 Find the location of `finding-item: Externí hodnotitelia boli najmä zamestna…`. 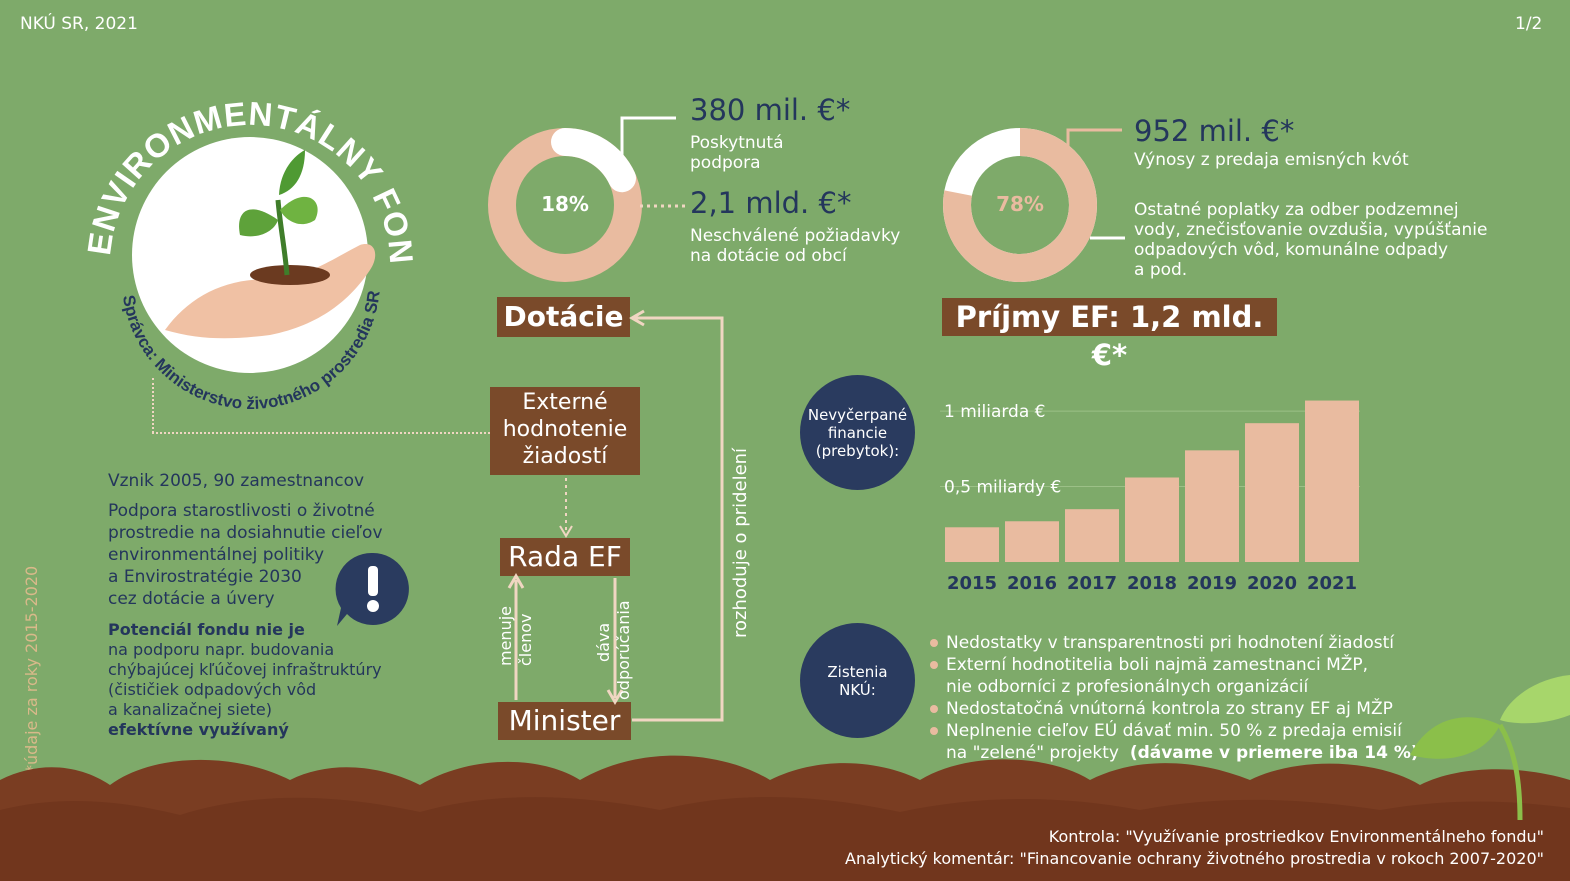

finding-item: Externí hodnotitelia boli najmä zamestna… is located at coordinates (1174, 665).